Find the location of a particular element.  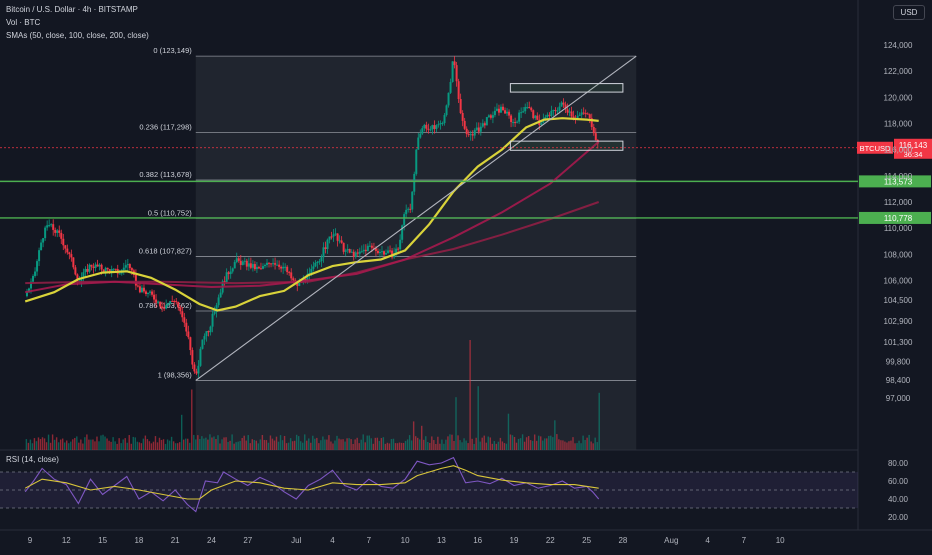

price-tick-label: 104,500 is located at coordinates (898, 300).